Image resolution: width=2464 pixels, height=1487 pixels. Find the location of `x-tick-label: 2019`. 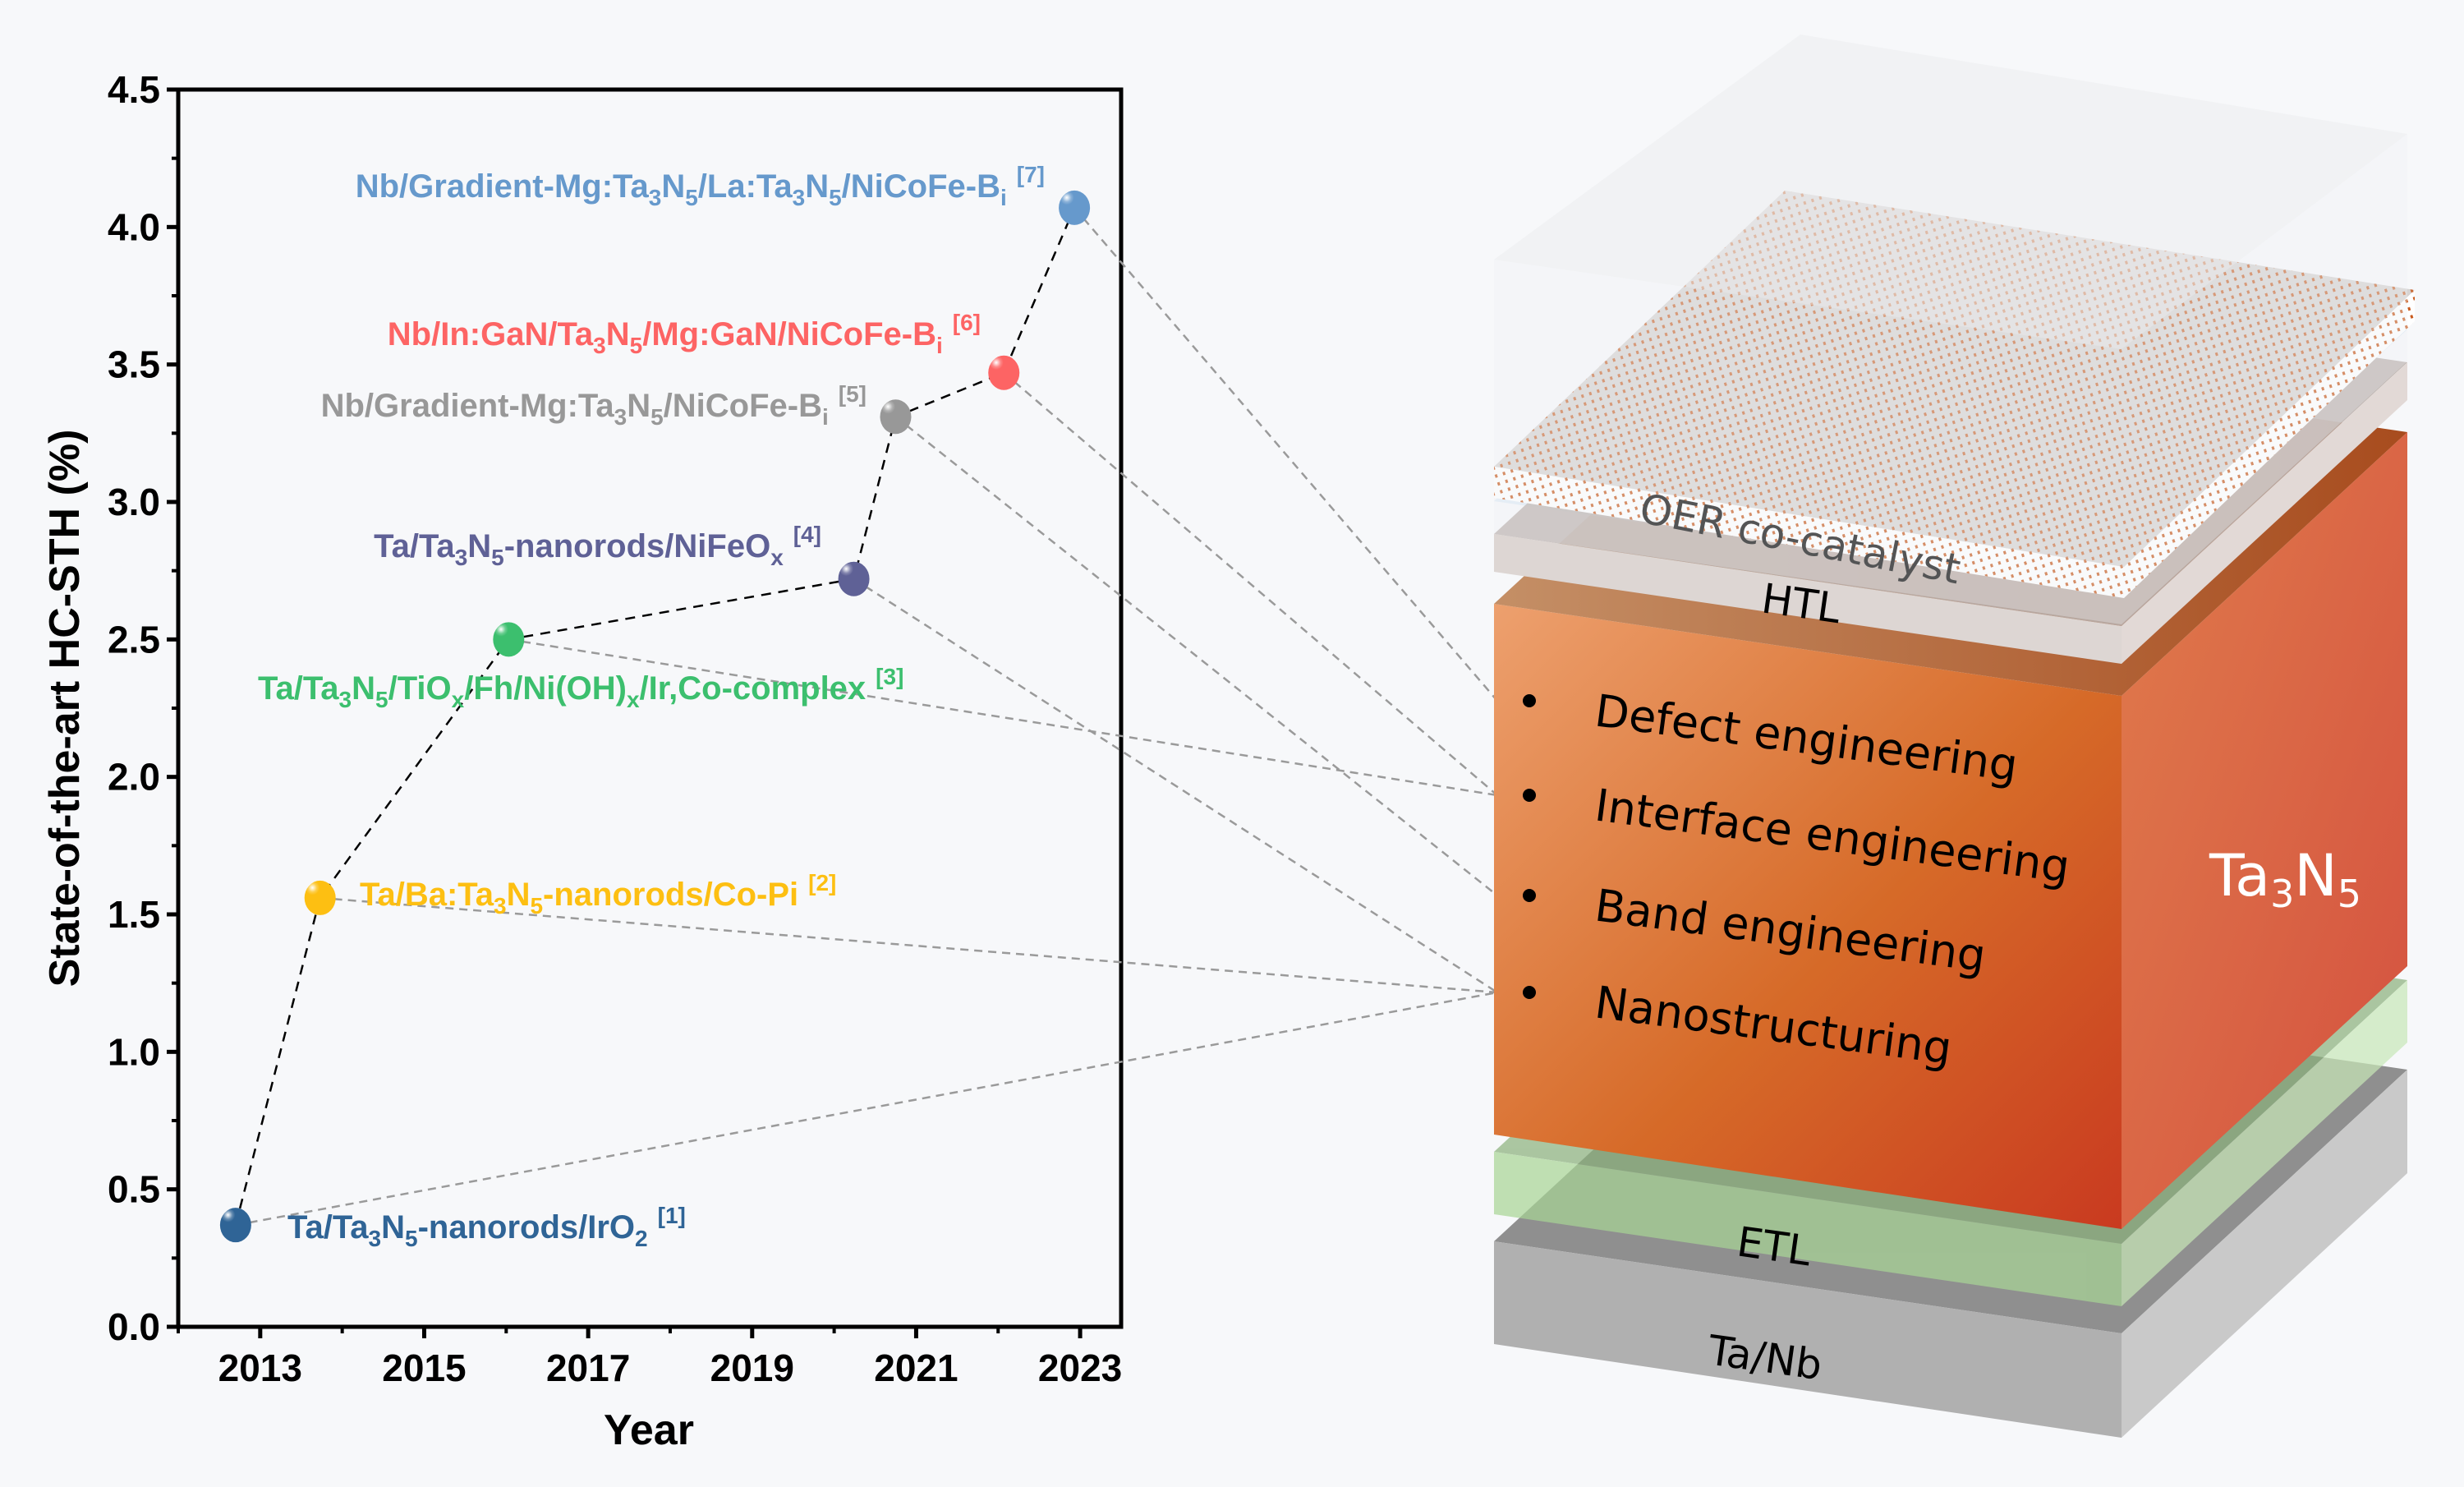

x-tick-label: 2019 is located at coordinates (752, 1368).